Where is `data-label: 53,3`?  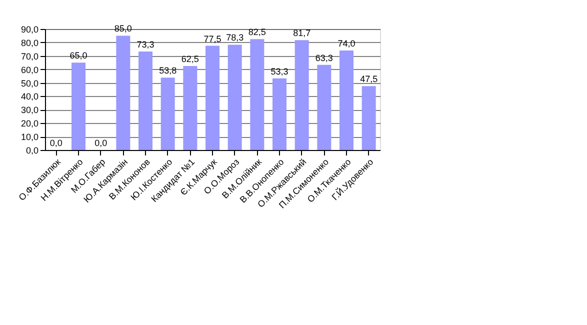 data-label: 53,3 is located at coordinates (279, 71).